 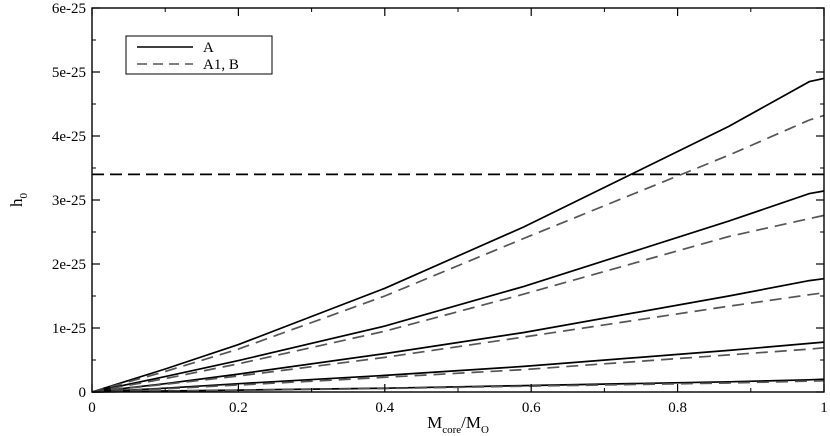 I want to click on y-tick-label: 6e-25, so click(x=69, y=9).